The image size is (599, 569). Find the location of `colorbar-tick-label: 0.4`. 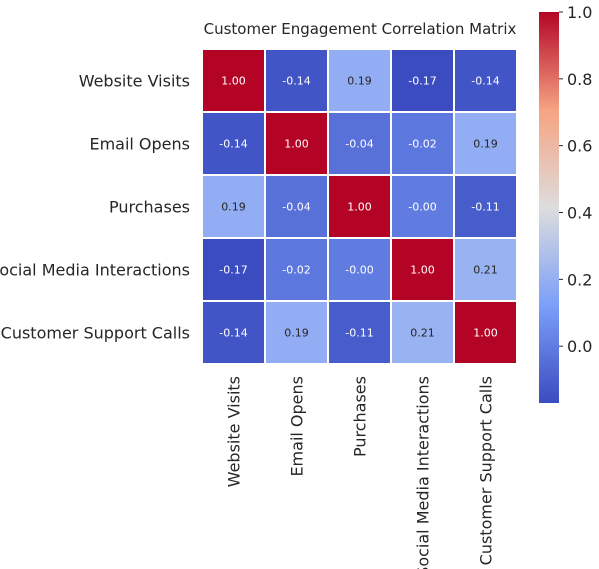

colorbar-tick-label: 0.4 is located at coordinates (579, 213).